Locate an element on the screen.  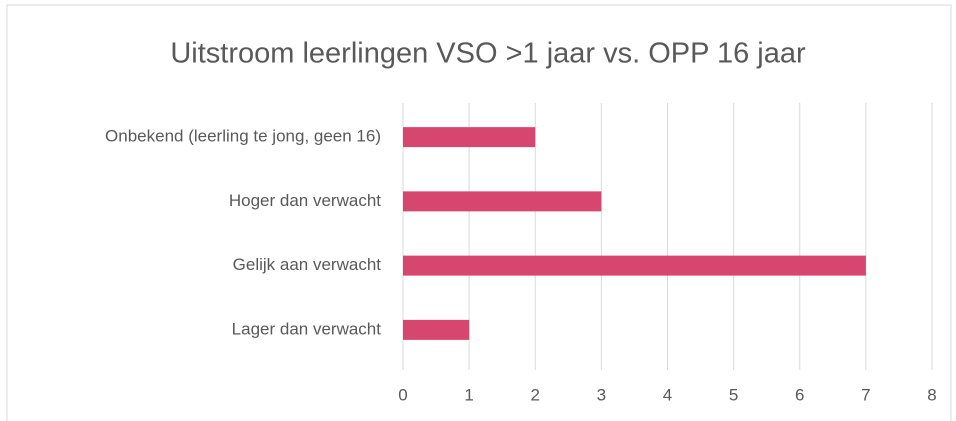
y-tick-label: Onbekend (leerling te jong, geen 16) is located at coordinates (243, 136).